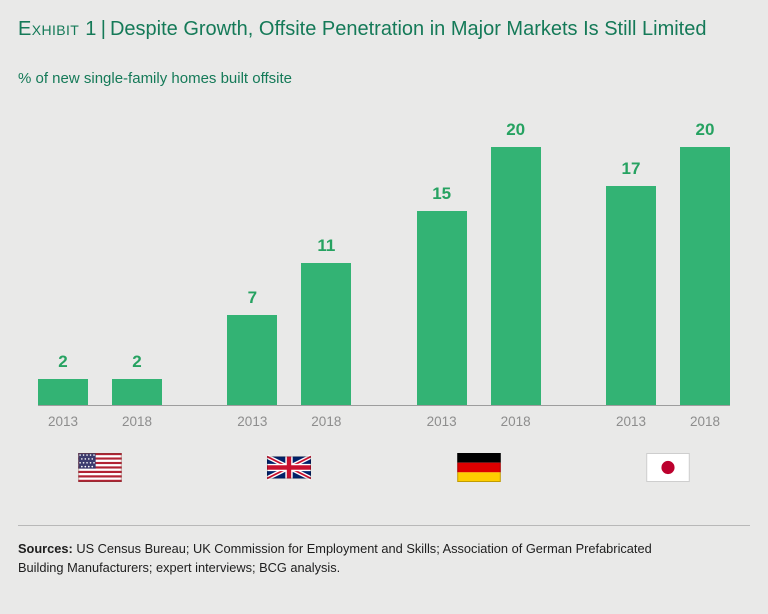  What do you see at coordinates (326, 333) in the screenshot?
I see `bar-uk-2018` at bounding box center [326, 333].